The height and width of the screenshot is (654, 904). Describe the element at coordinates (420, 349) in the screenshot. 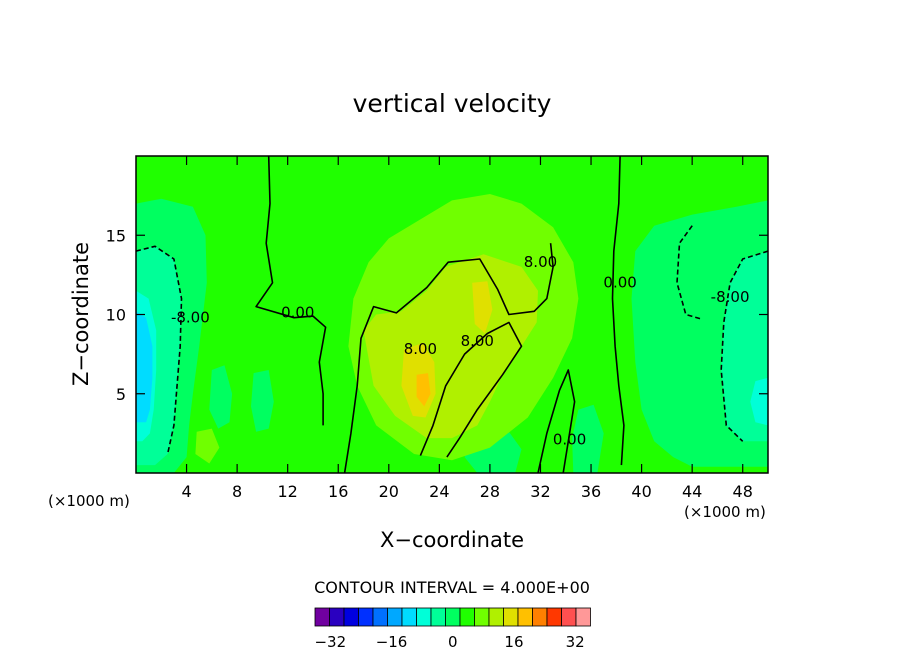

I see `contour-label-2: 8.00` at that location.